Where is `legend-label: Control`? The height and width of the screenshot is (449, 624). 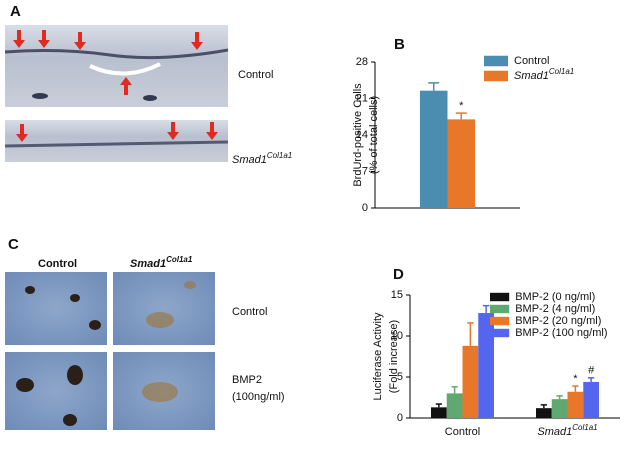
legend-label: Control is located at coordinates (531, 61).